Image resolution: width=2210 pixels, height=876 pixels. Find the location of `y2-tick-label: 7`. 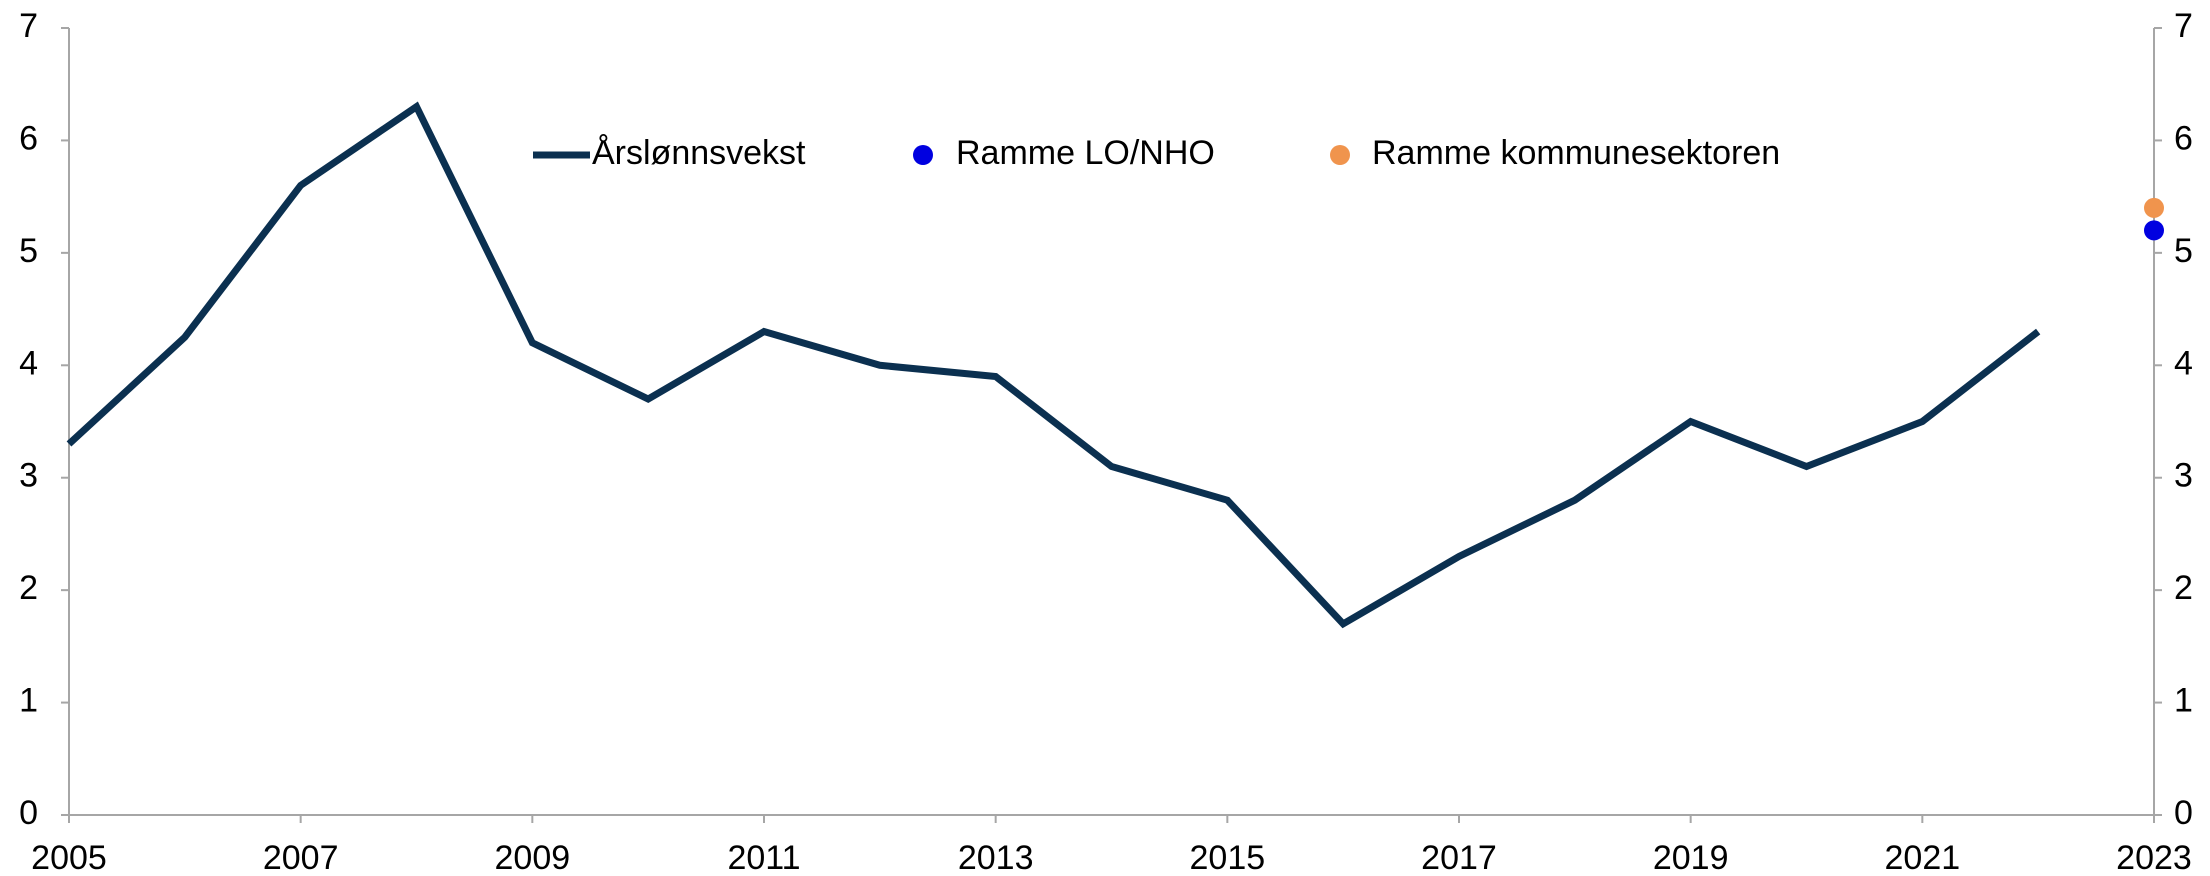

y2-tick-label: 7 is located at coordinates (2183, 26).